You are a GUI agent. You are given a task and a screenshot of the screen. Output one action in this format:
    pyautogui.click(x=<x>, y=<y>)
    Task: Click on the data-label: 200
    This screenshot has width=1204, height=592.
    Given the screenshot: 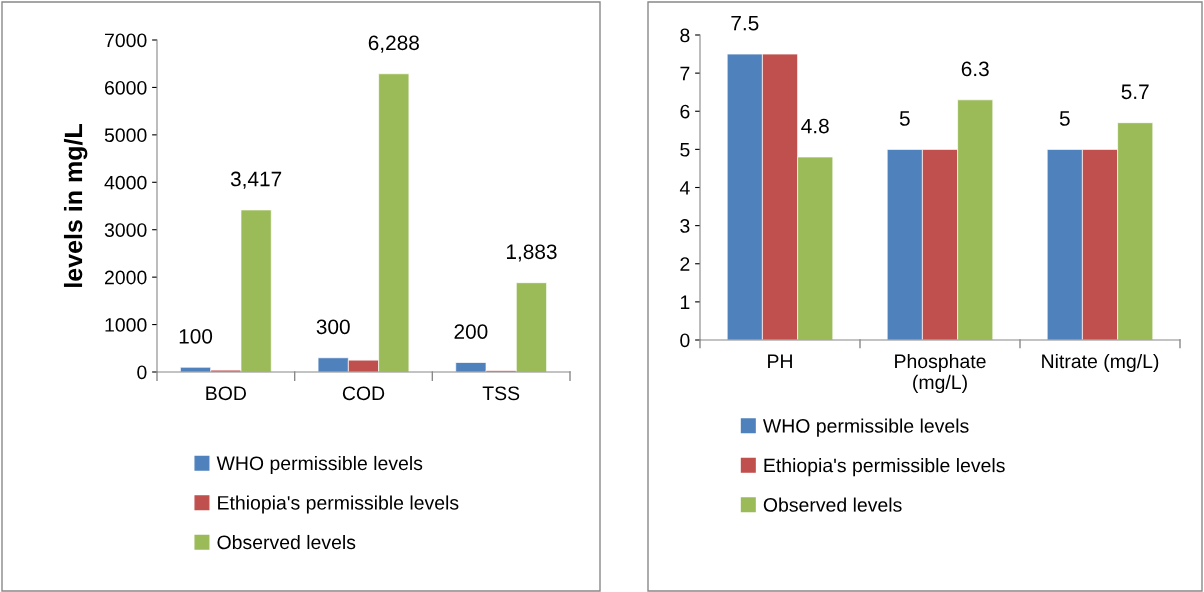 What is the action you would take?
    pyautogui.click(x=471, y=331)
    